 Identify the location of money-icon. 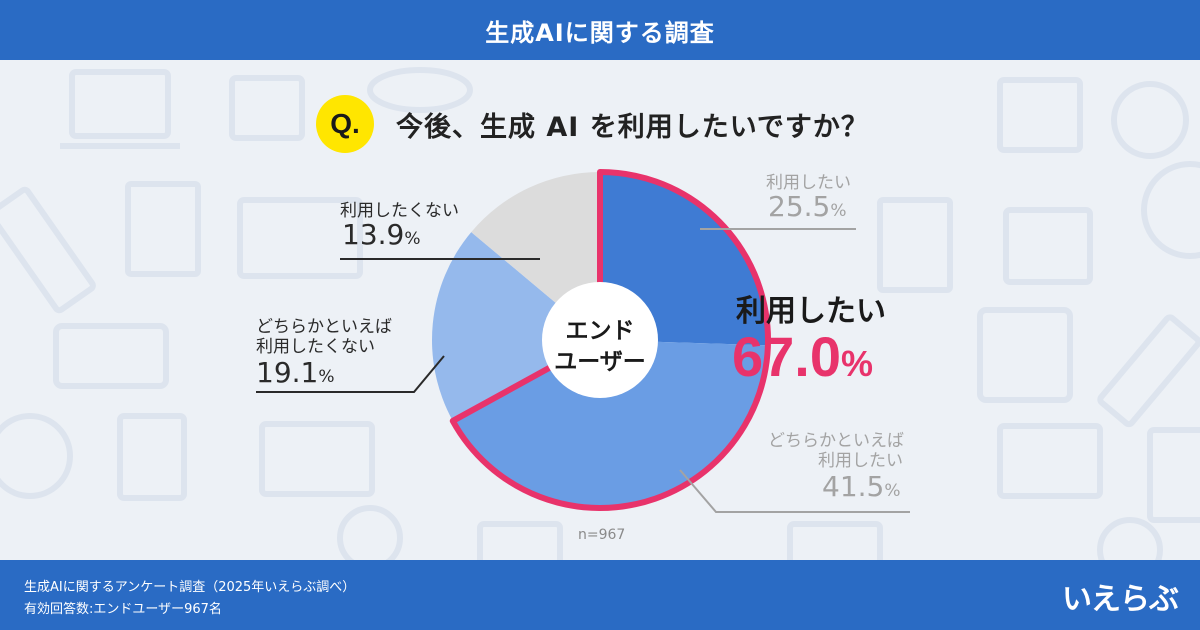
(111, 356).